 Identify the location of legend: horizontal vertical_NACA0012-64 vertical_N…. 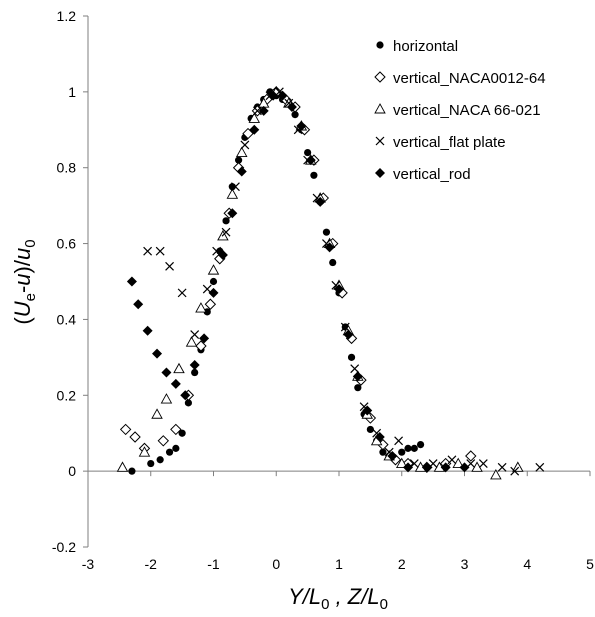
(460, 110).